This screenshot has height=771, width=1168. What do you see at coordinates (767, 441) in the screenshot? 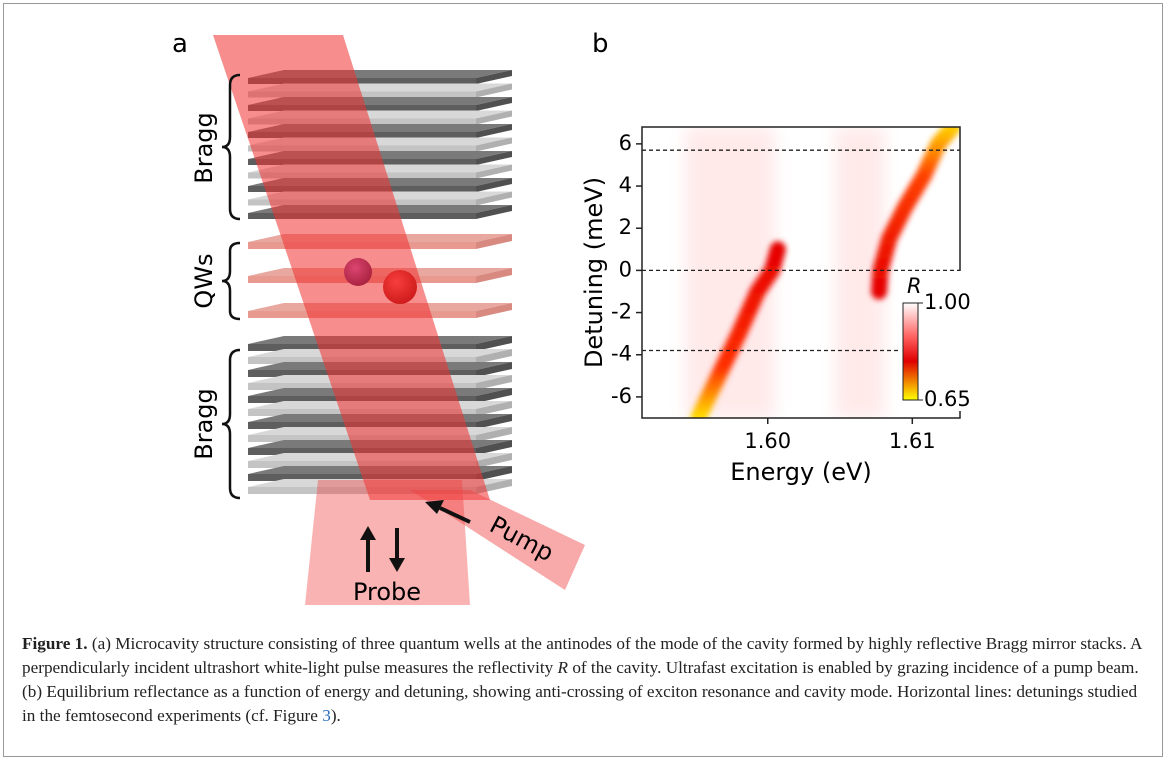
I see `x-tick-label: 1.60` at bounding box center [767, 441].